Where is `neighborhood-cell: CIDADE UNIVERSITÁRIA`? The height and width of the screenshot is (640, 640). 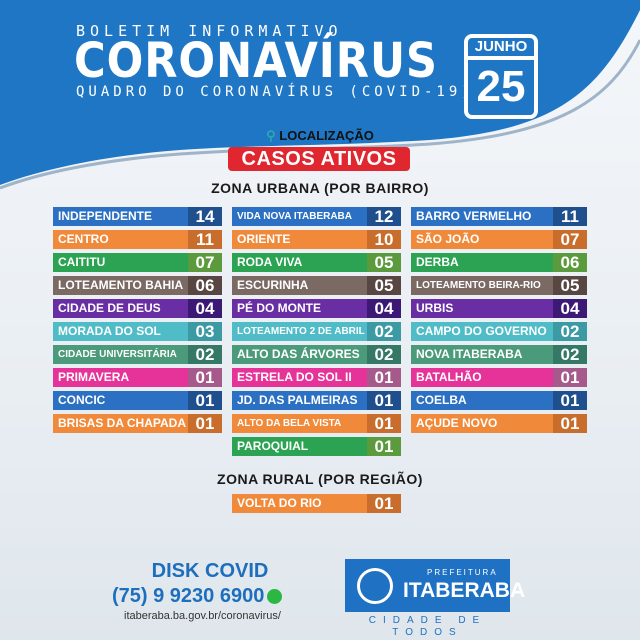 neighborhood-cell: CIDADE UNIVERSITÁRIA is located at coordinates (120, 354).